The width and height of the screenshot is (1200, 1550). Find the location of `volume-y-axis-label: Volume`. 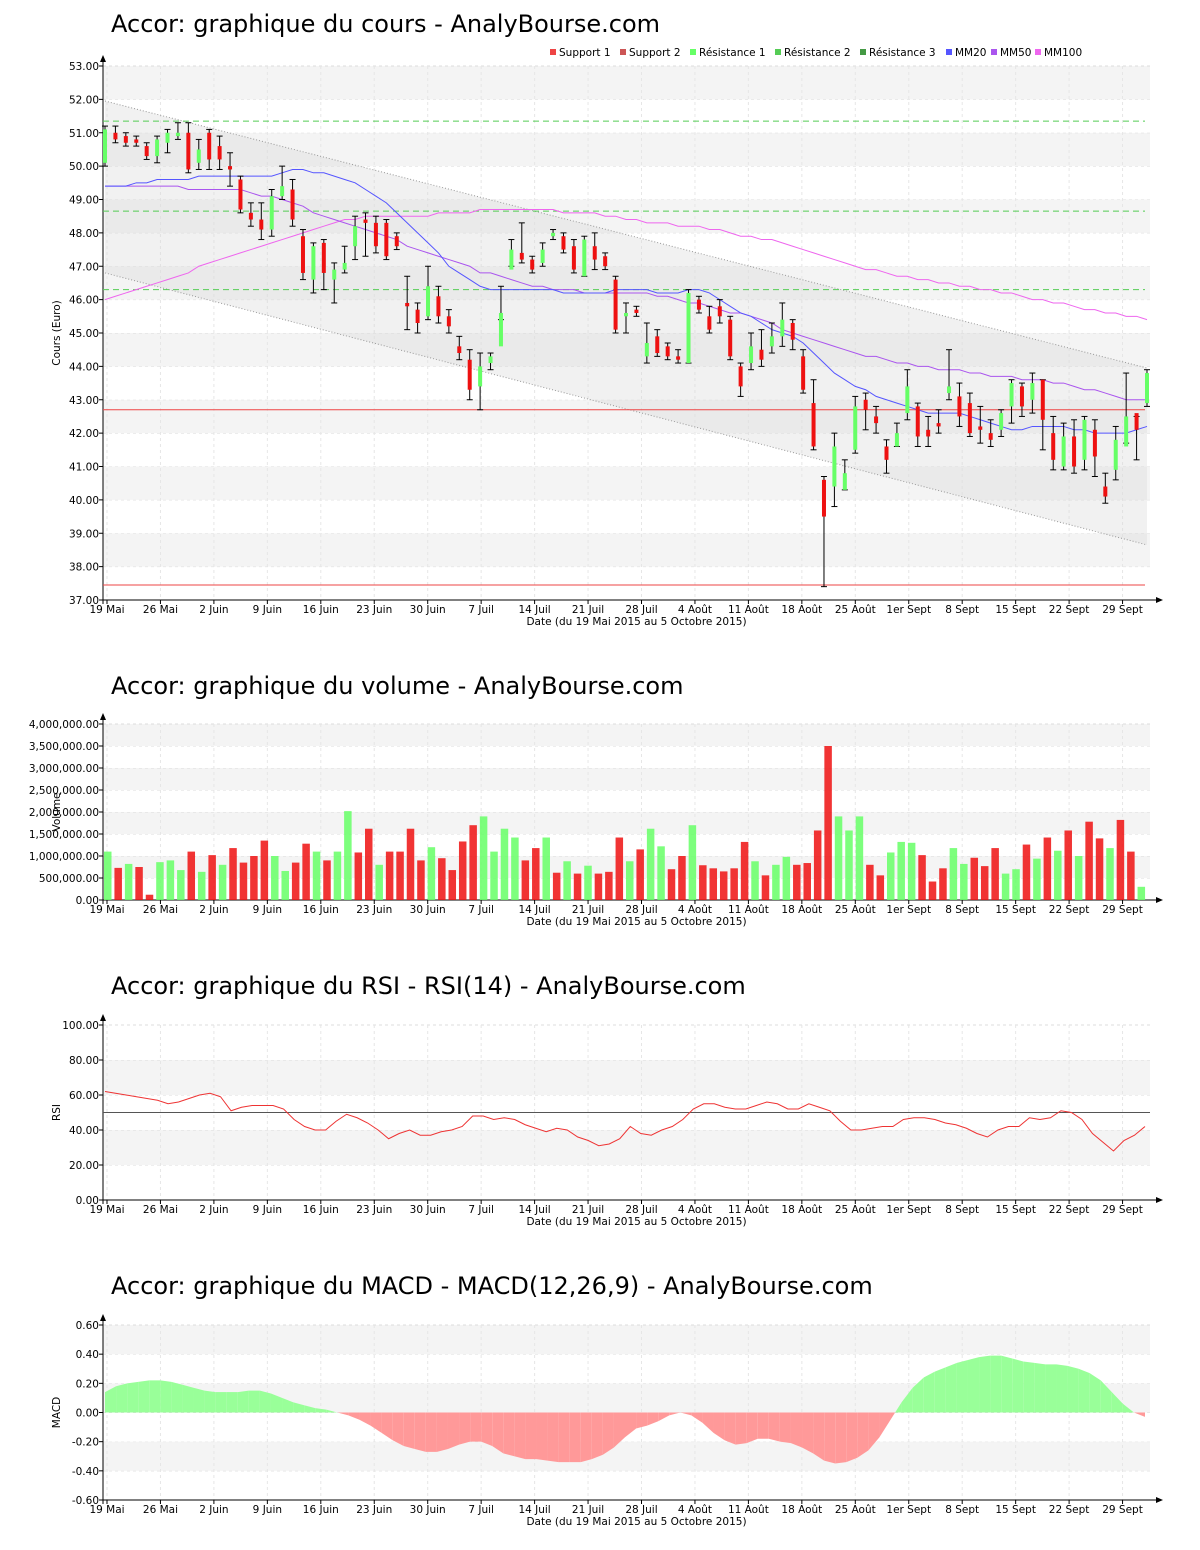

volume-y-axis-label: Volume is located at coordinates (57, 811).